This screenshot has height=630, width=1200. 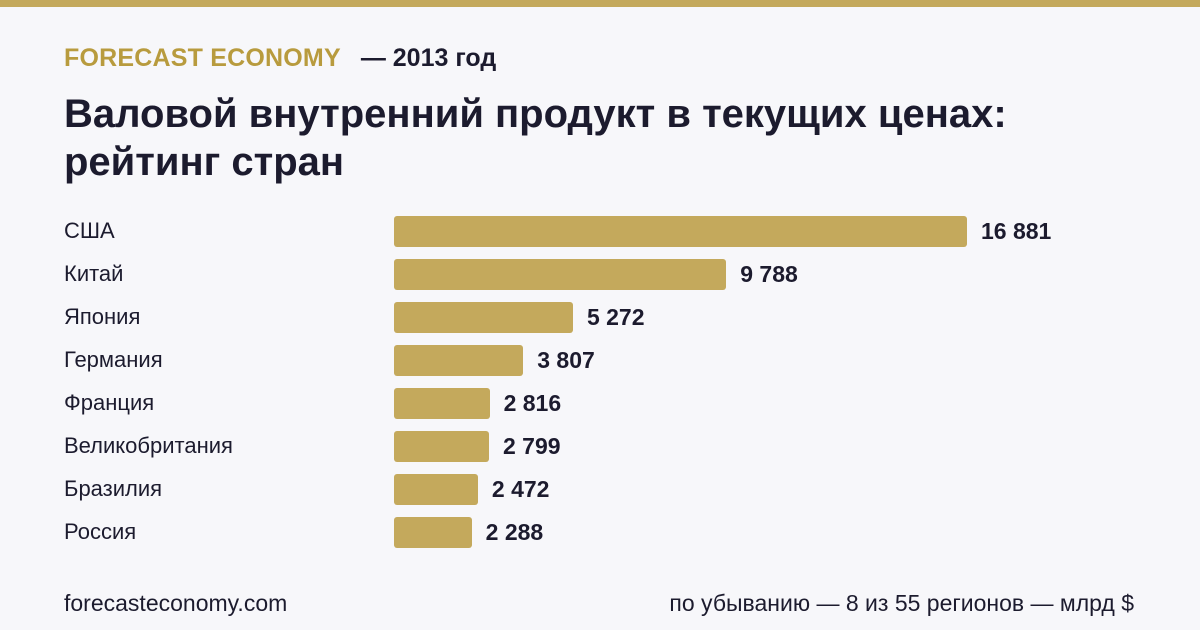 I want to click on bar-row: США 16 881, so click(x=600, y=231).